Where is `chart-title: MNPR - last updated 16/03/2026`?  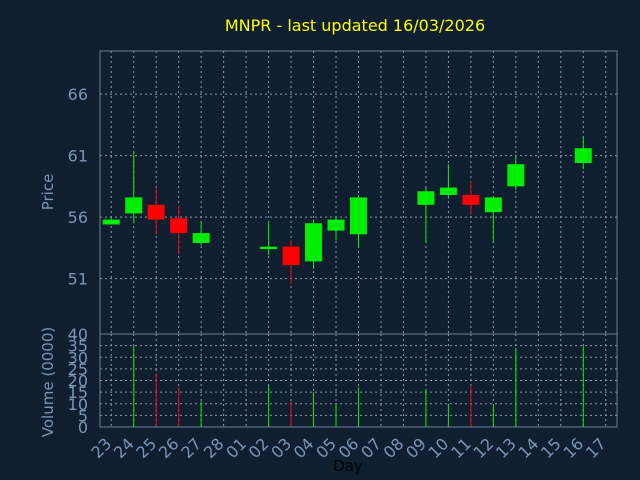
chart-title: MNPR - last updated 16/03/2026 is located at coordinates (355, 25).